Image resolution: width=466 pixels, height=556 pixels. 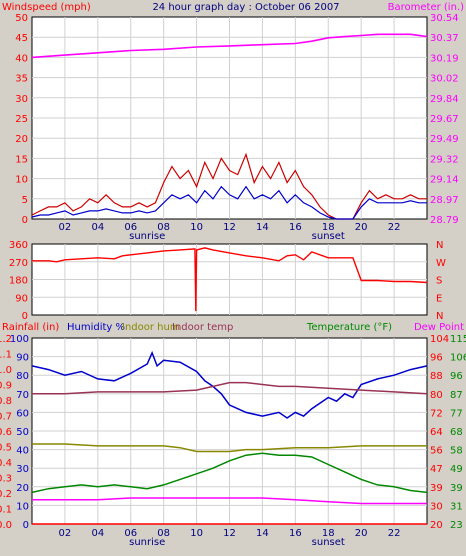 What do you see at coordinates (21, 298) in the screenshot?
I see `direction-y-tick: 90` at bounding box center [21, 298].